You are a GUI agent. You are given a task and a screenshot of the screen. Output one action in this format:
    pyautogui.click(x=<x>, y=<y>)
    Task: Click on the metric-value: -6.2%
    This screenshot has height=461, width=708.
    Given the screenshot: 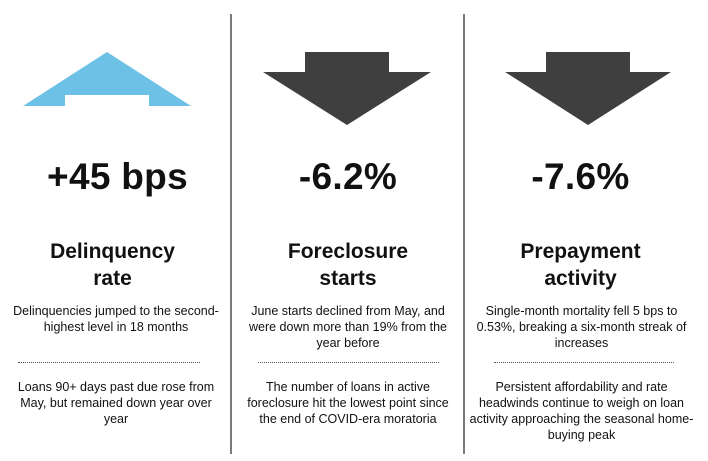 What is the action you would take?
    pyautogui.click(x=348, y=176)
    